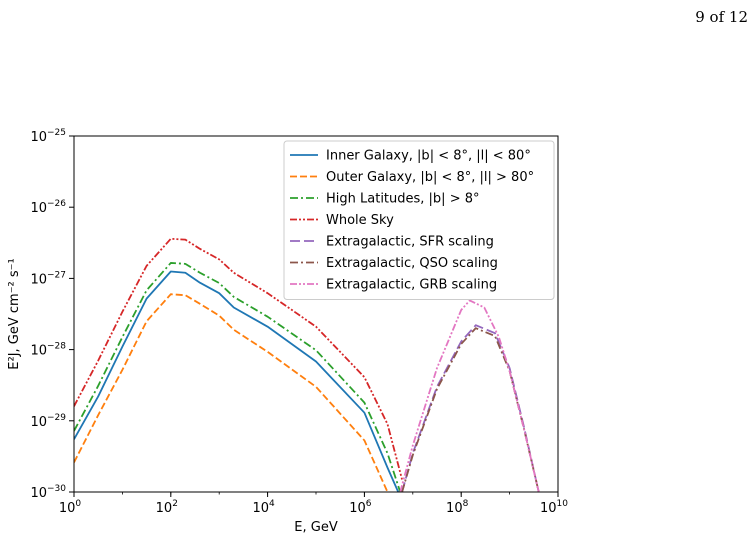  Describe the element at coordinates (428, 156) in the screenshot. I see `legend-label-1: Inner Galaxy, |b| < 8°, |l| < 80°` at that location.